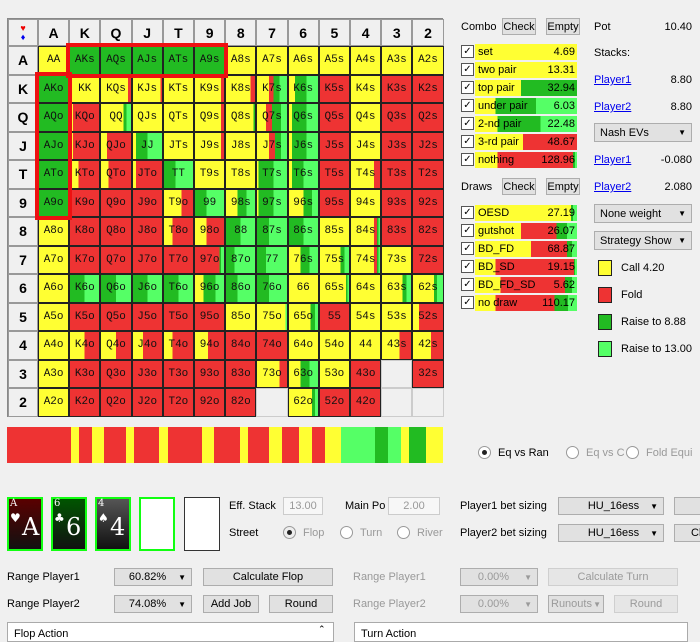 This screenshot has width=700, height=642. I want to click on hand-cell: 85s, so click(334, 231).